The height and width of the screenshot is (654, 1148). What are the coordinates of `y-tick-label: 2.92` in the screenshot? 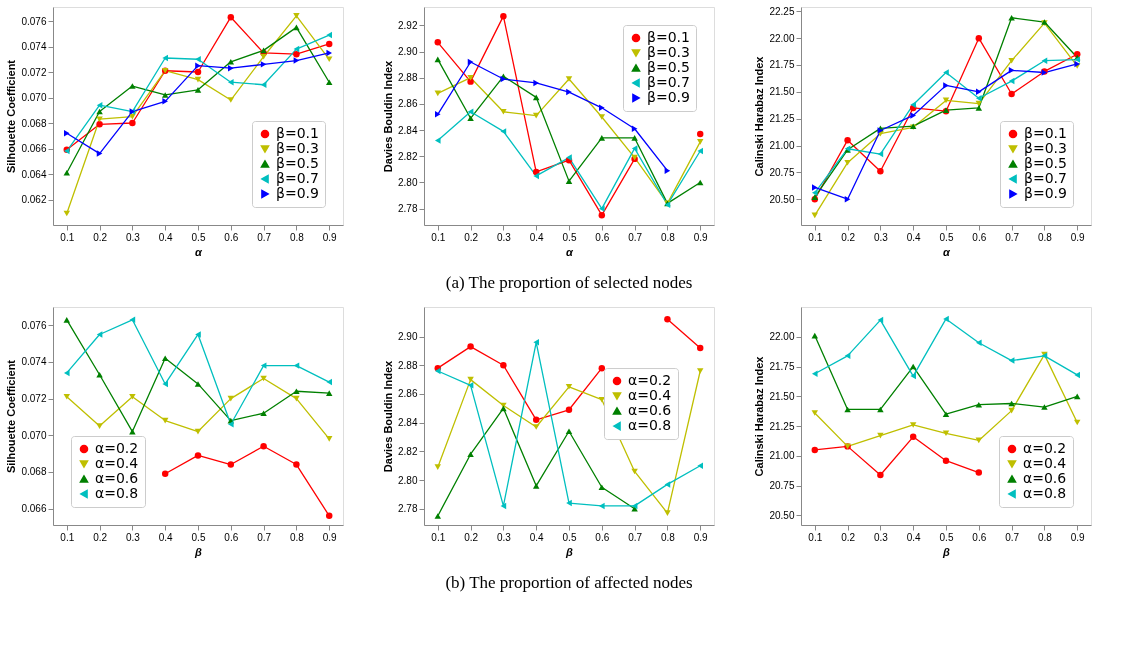 It's located at (408, 25).